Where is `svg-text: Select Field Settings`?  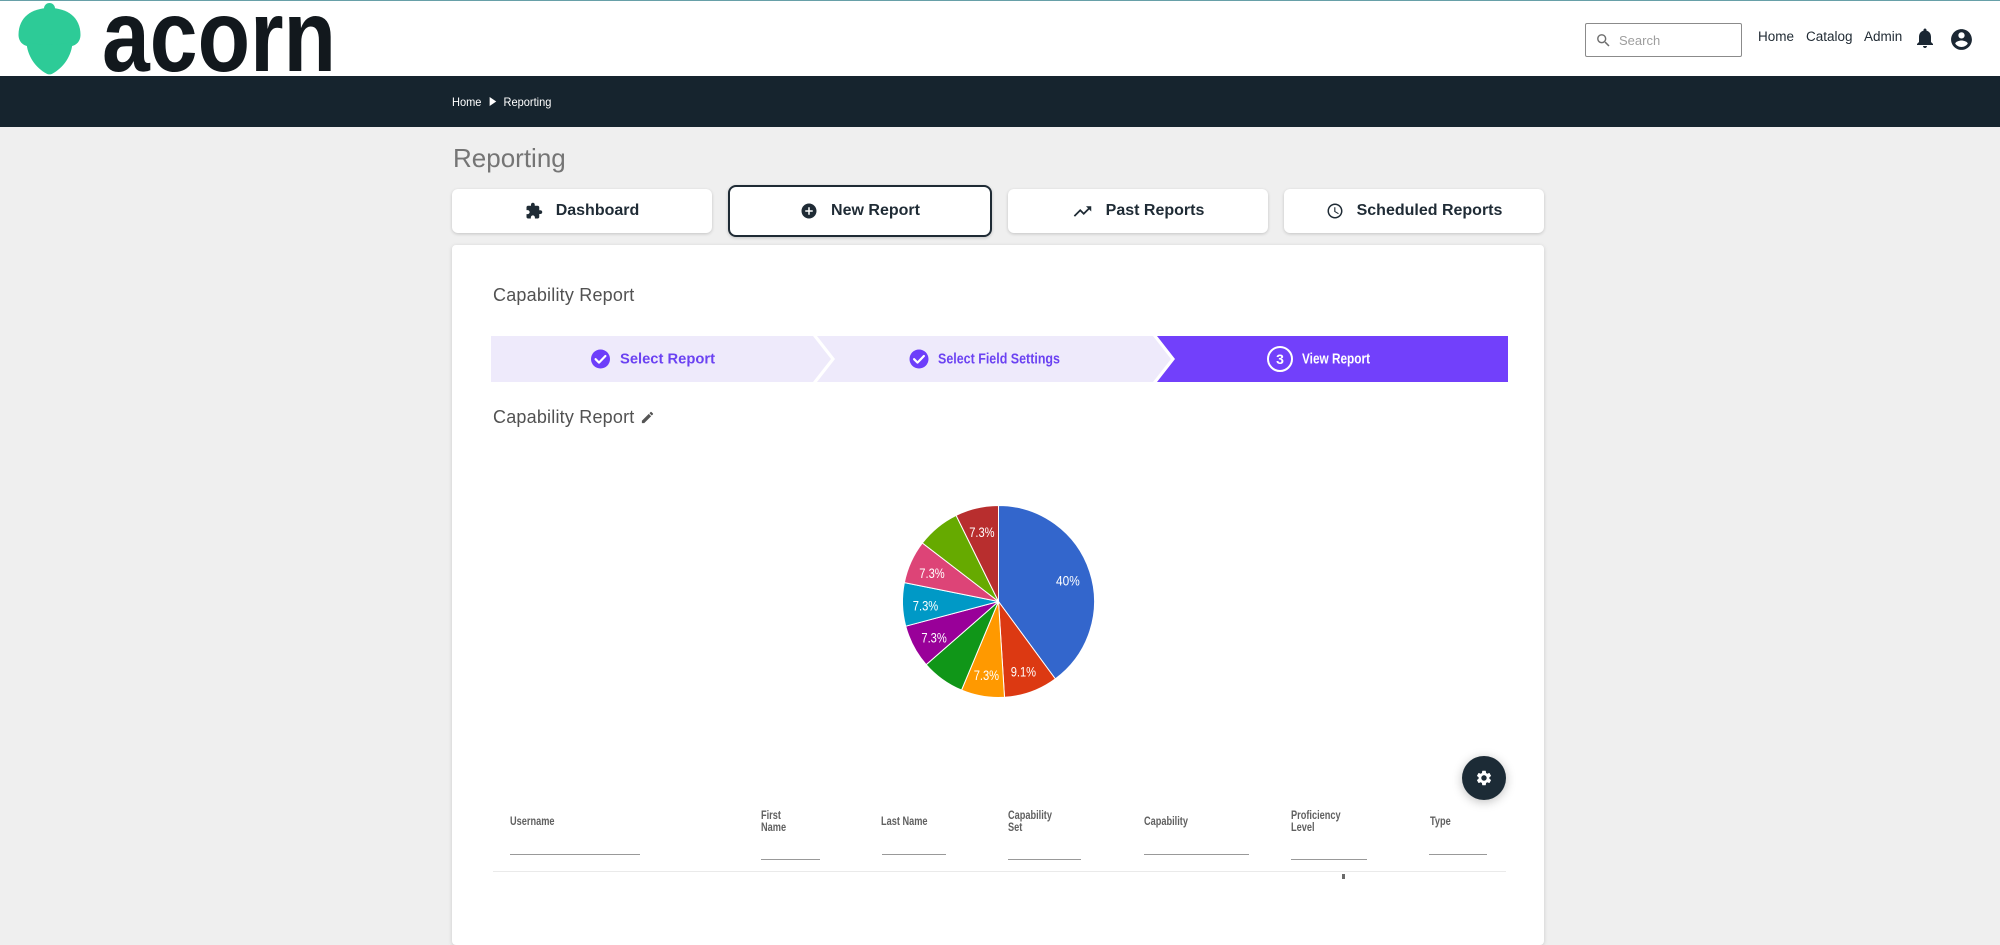 svg-text: Select Field Settings is located at coordinates (999, 360).